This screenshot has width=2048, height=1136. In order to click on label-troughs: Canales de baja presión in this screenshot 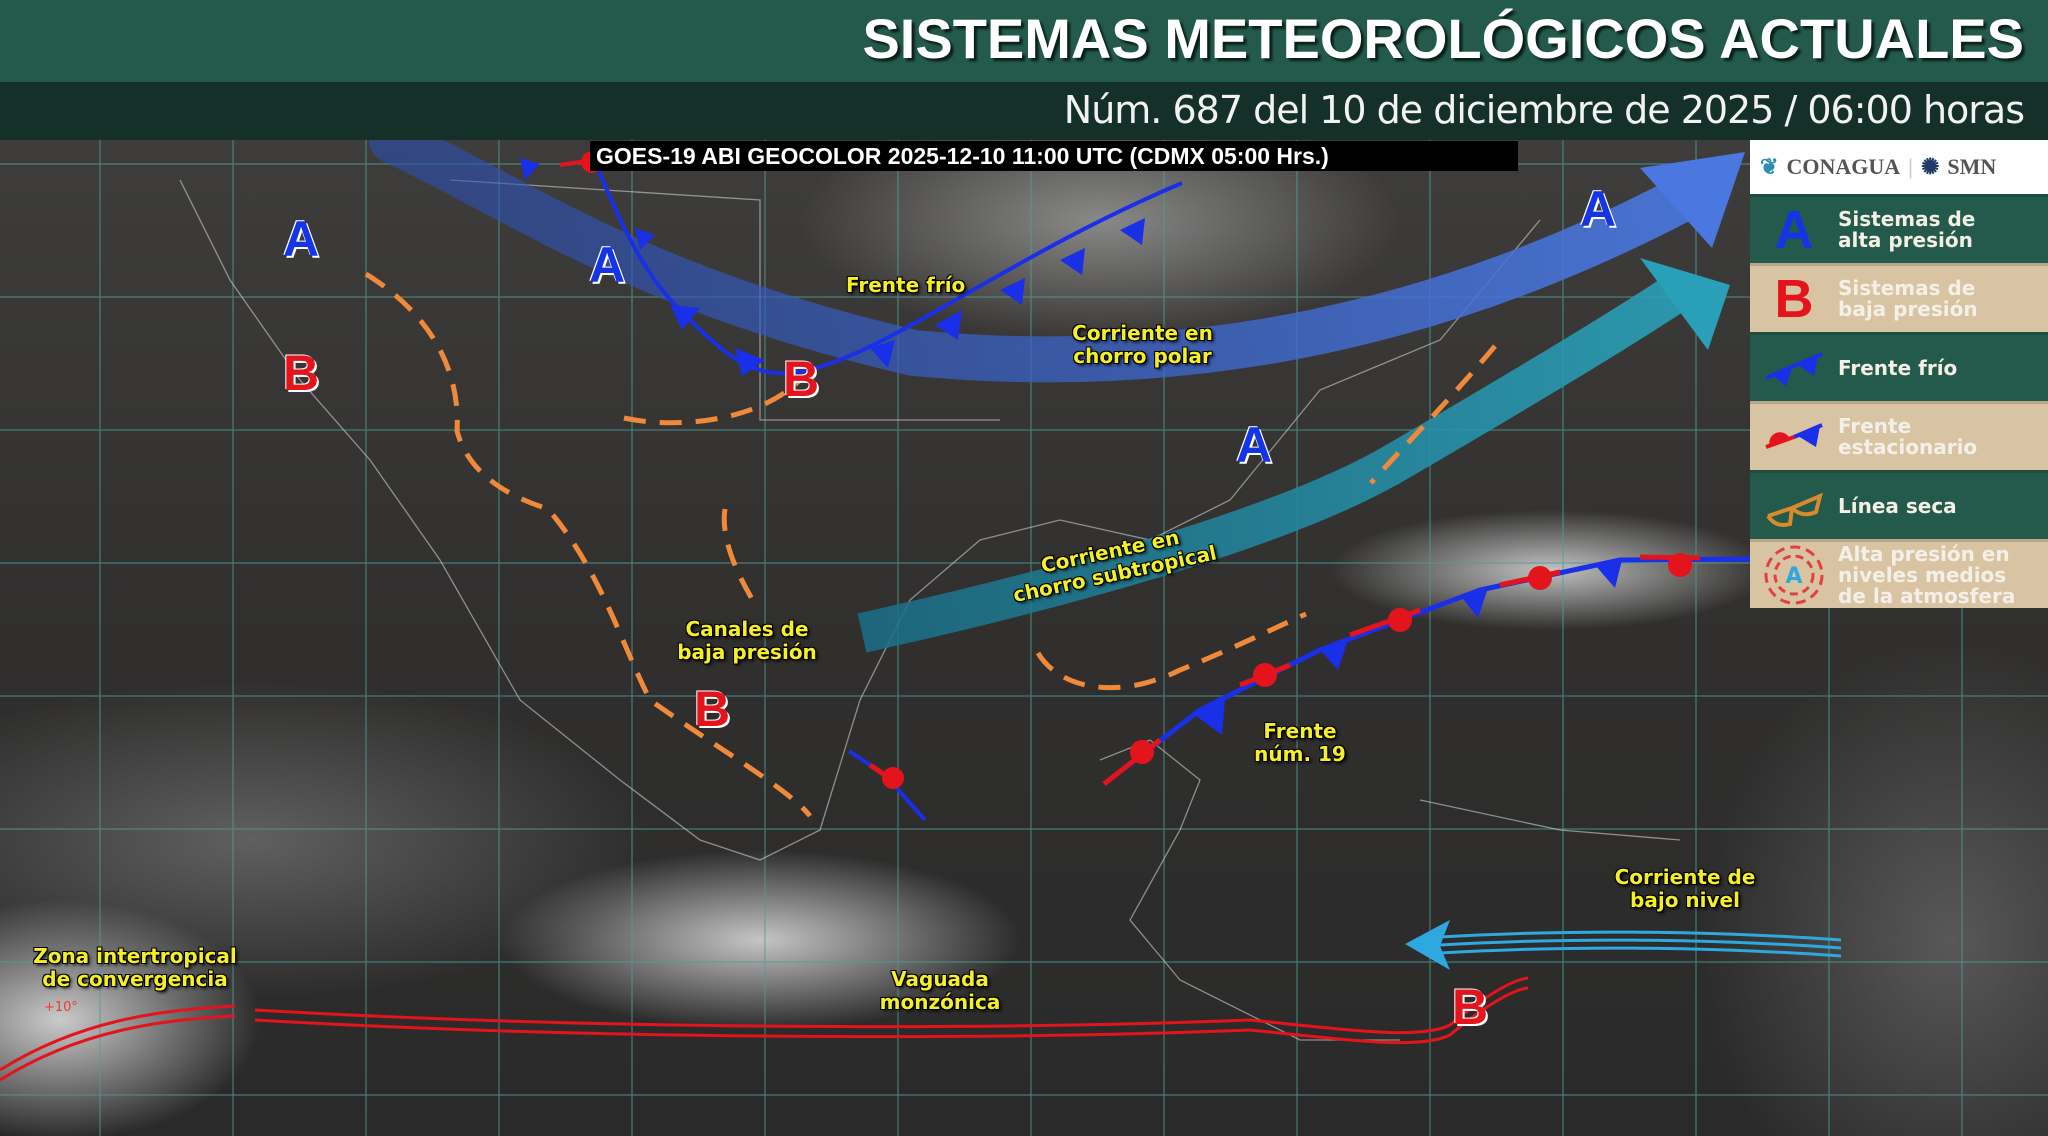, I will do `click(747, 640)`.